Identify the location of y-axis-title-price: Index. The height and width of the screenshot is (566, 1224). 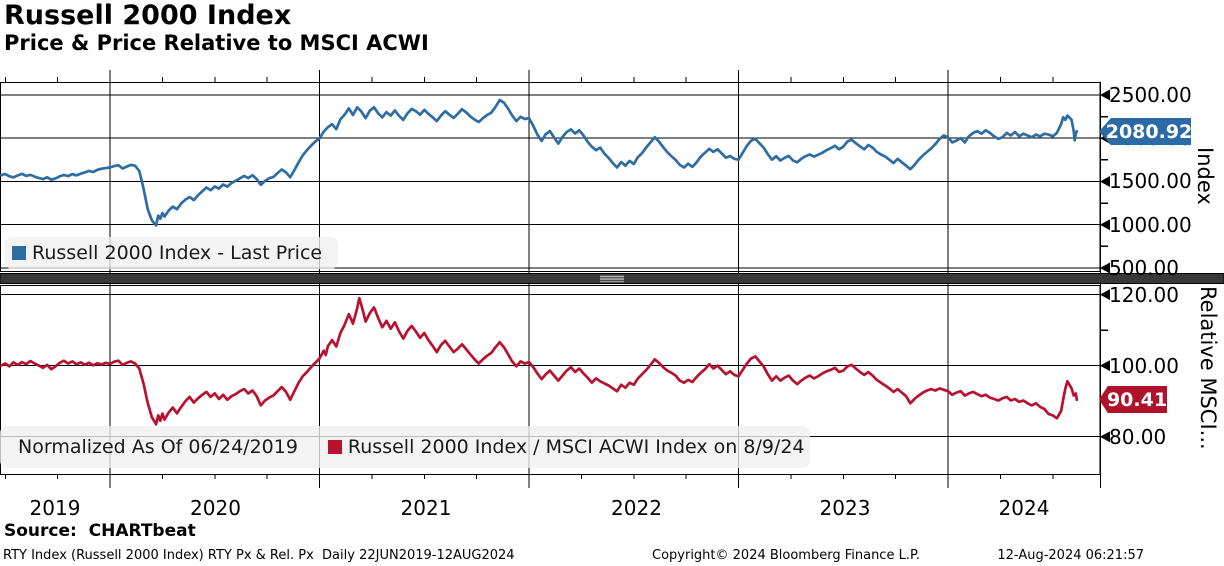
(1205, 176).